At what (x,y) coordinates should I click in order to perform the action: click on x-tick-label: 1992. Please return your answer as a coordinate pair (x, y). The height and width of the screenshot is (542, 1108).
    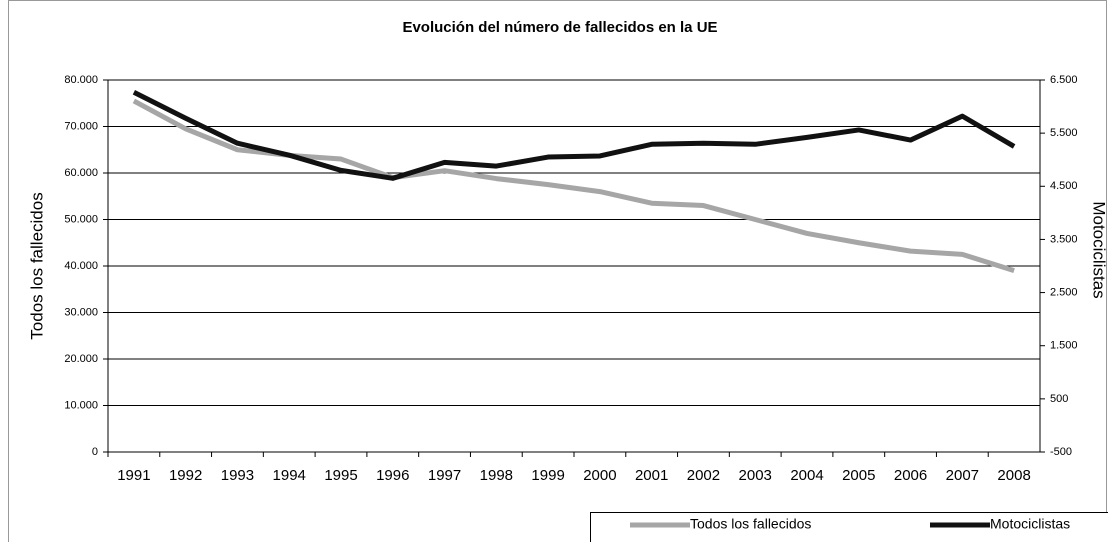
    Looking at the image, I should click on (185, 475).